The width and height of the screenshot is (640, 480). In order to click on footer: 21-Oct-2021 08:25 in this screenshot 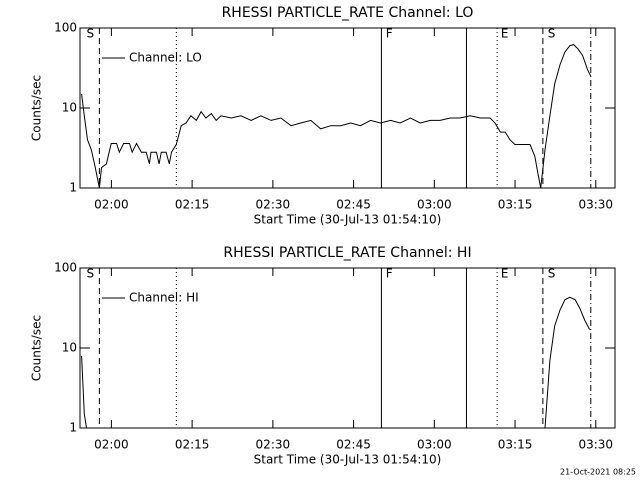, I will do `click(598, 472)`.